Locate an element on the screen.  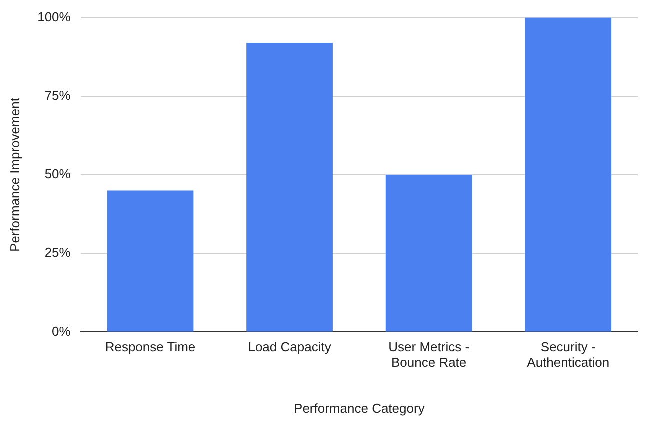
y-tick-label: 25% is located at coordinates (58, 252).